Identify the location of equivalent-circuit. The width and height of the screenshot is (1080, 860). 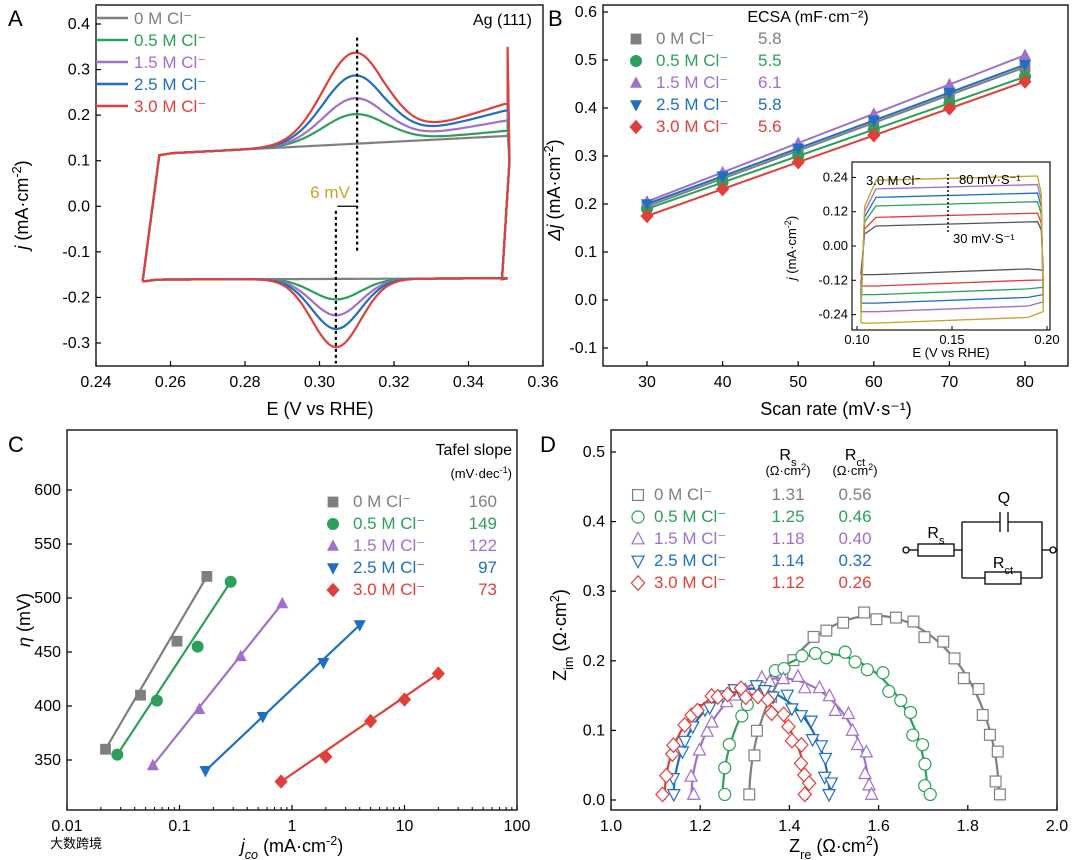
(979, 548).